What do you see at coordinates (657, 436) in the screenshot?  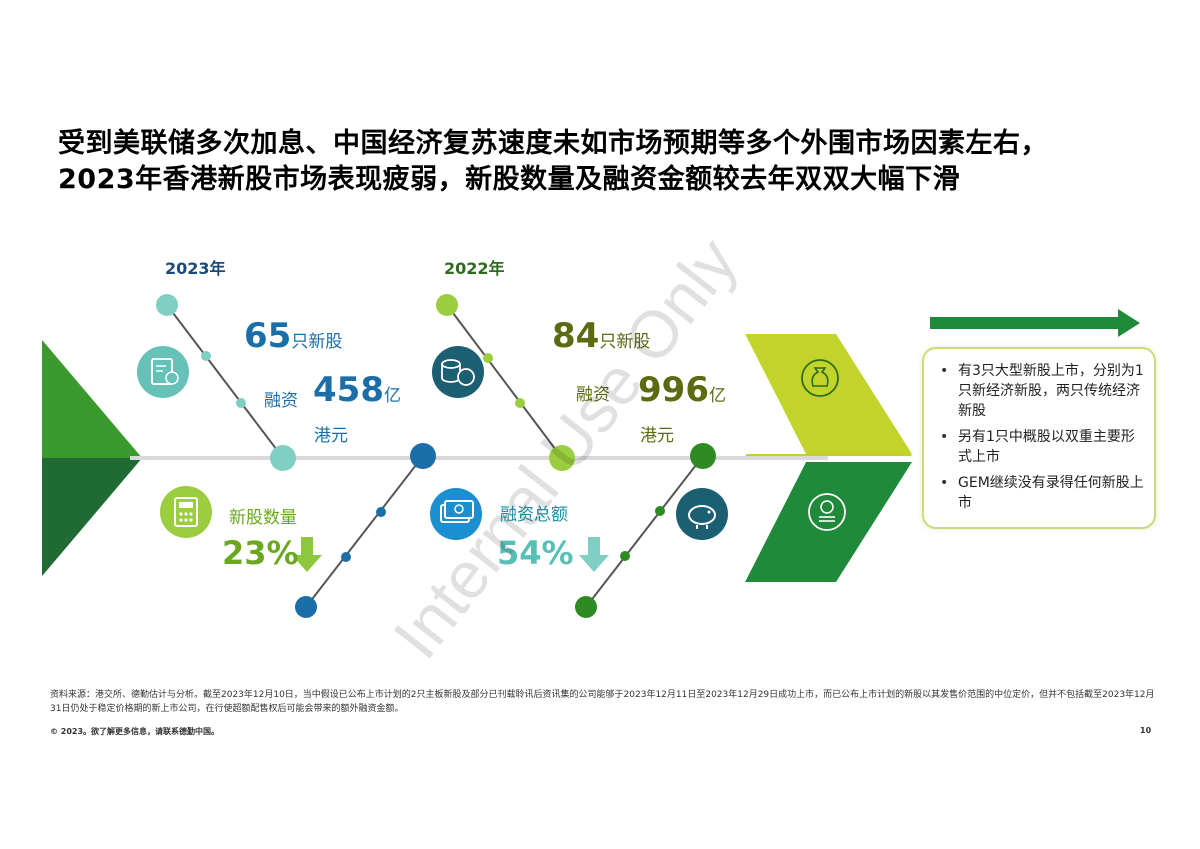 I see `fund-currency-2022: 港元` at bounding box center [657, 436].